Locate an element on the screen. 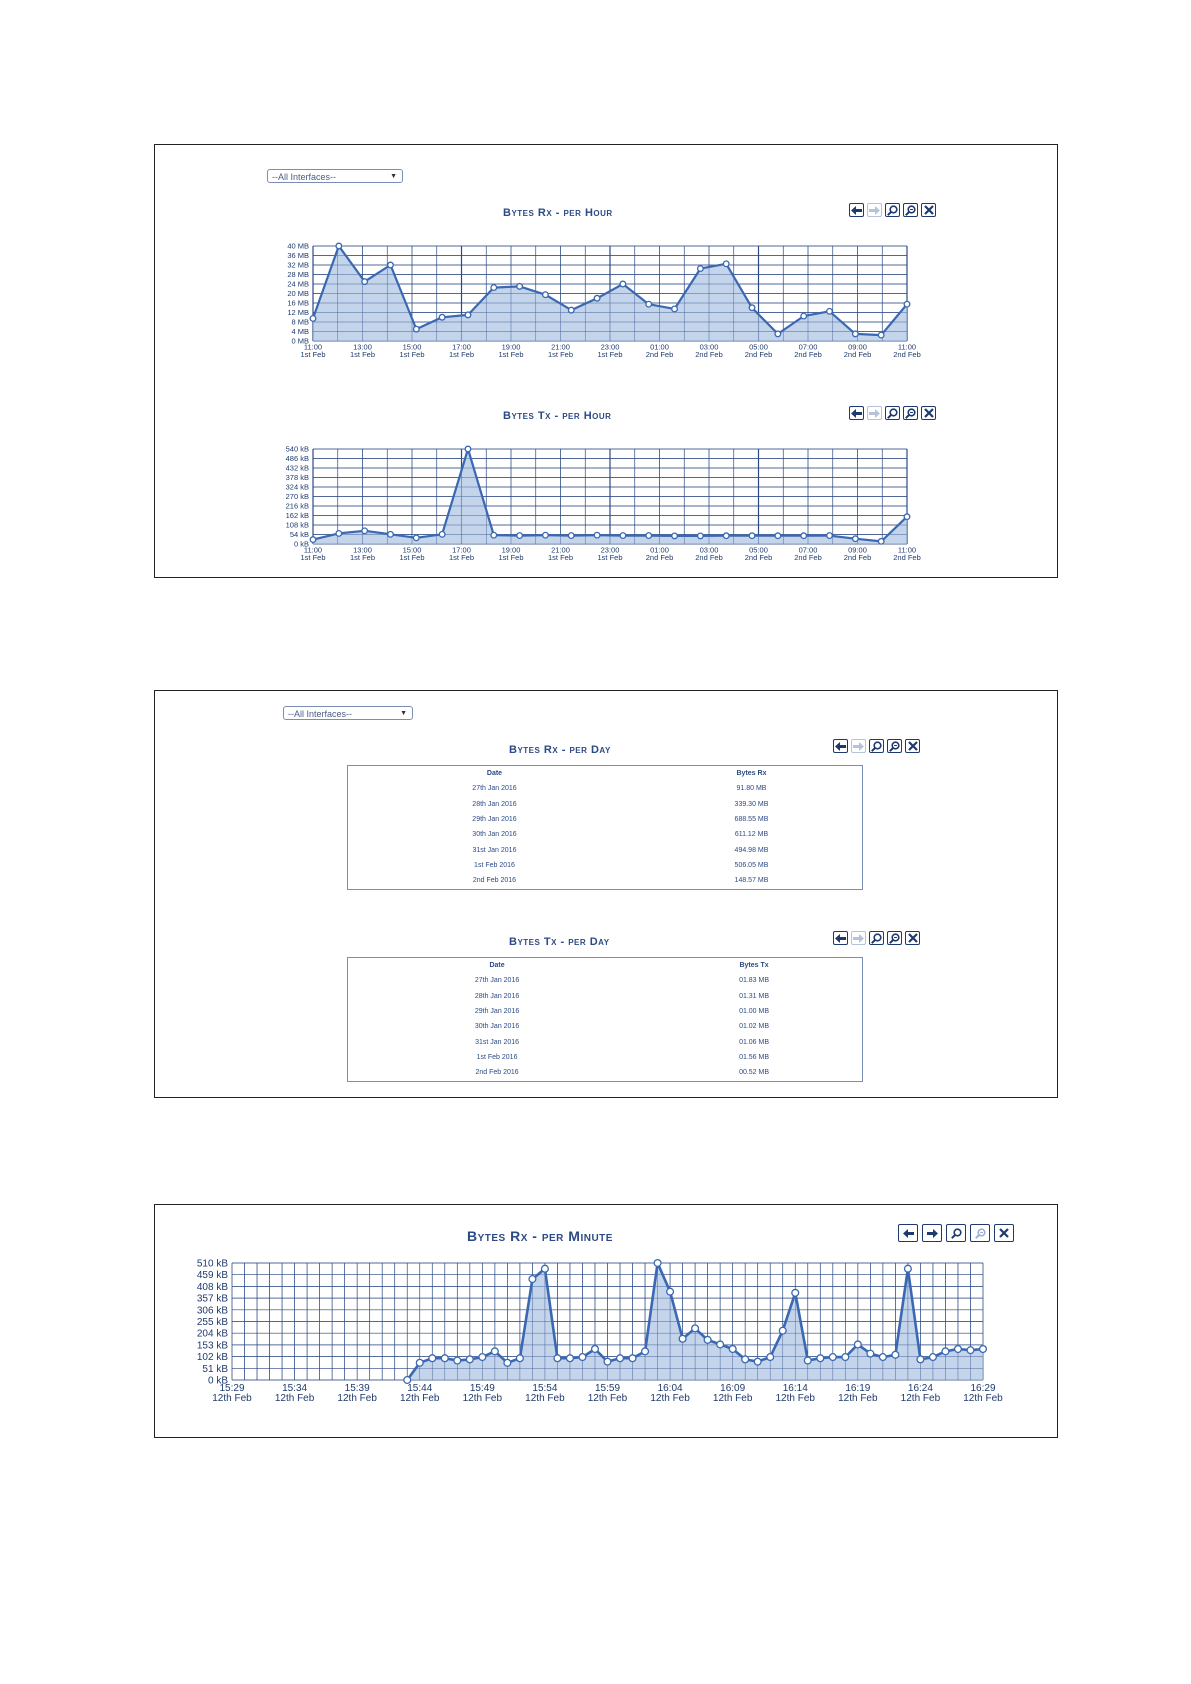 The height and width of the screenshot is (1684, 1191). bytes-cell: 01.00 MB is located at coordinates (754, 1012).